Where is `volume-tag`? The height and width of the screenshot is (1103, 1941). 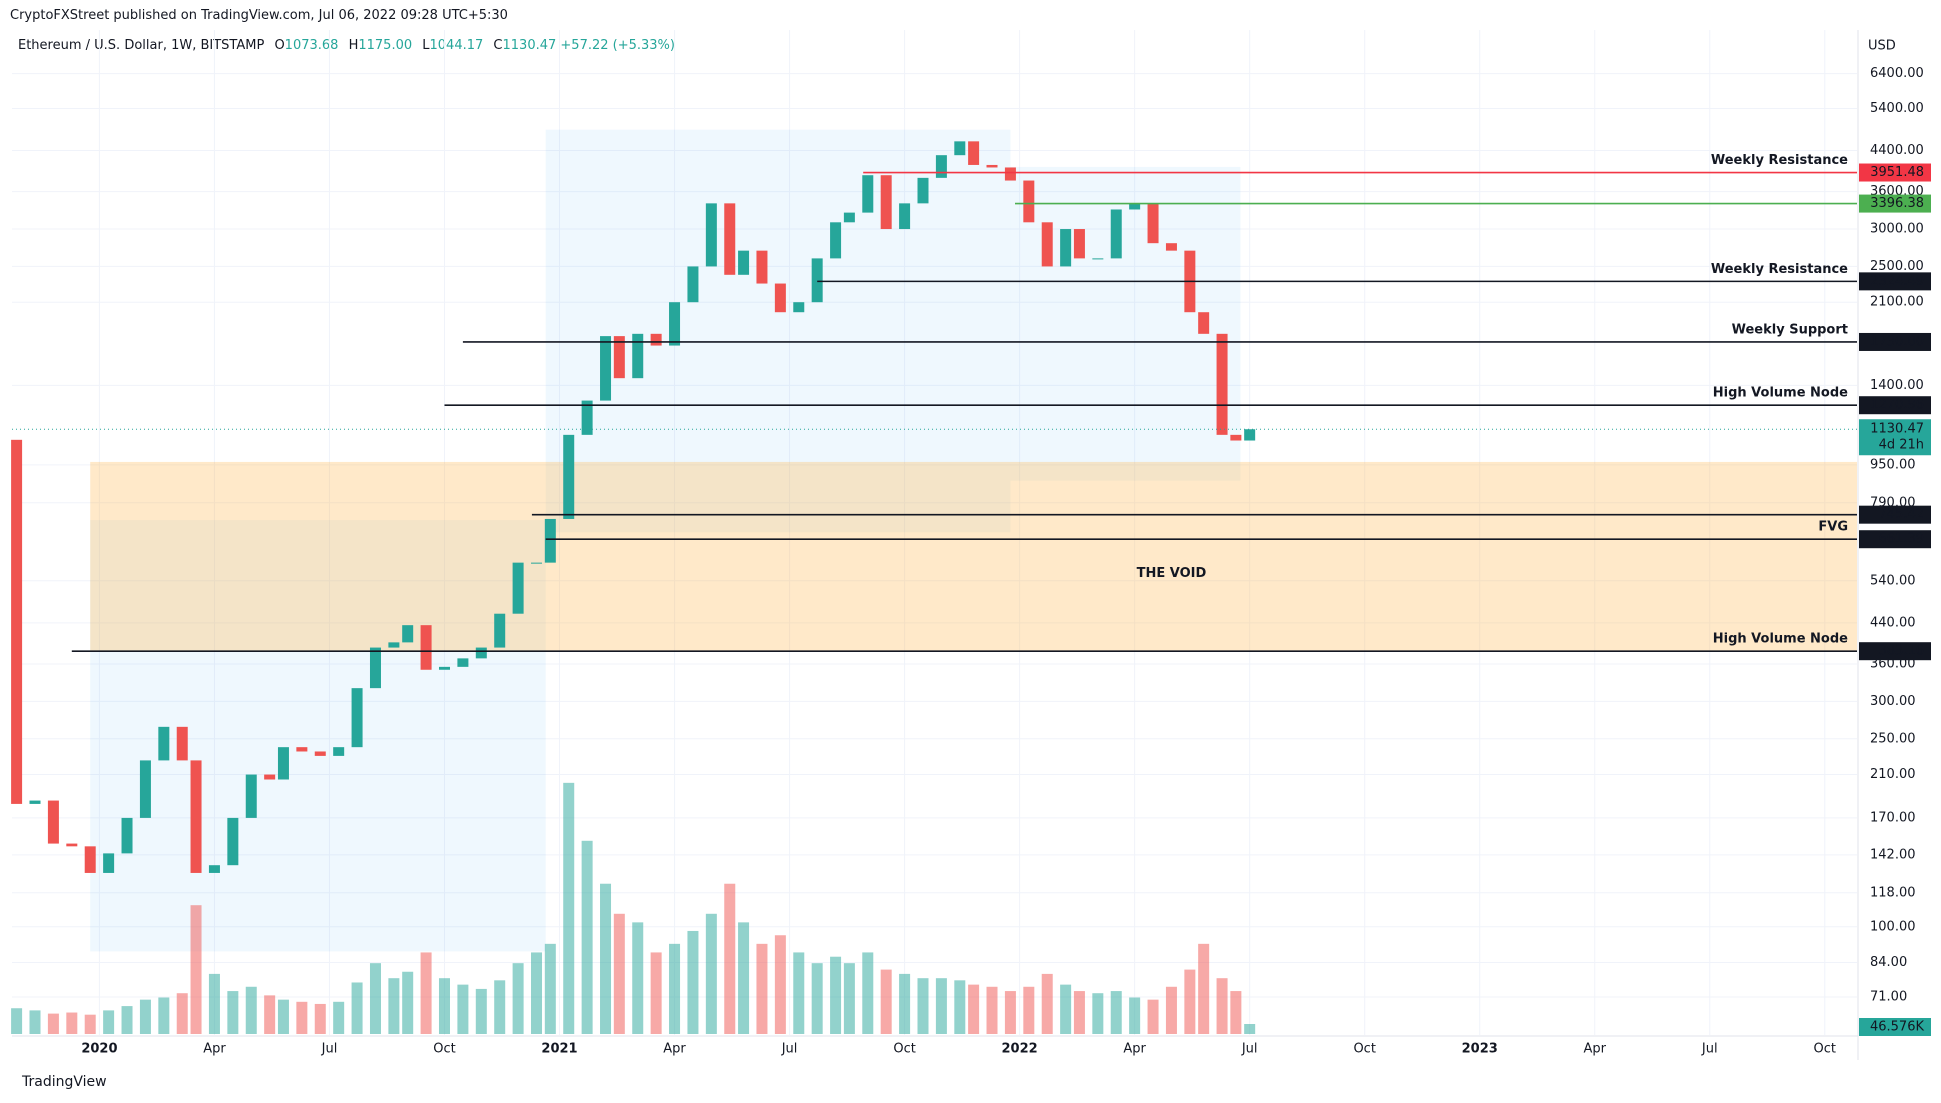 volume-tag is located at coordinates (1895, 1027).